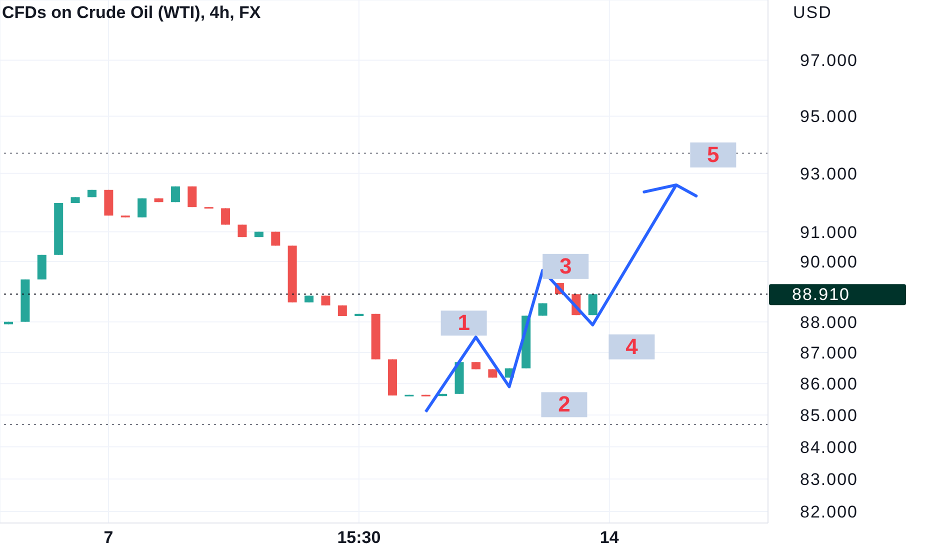  I want to click on y-tick-label: 93.000, so click(829, 174).